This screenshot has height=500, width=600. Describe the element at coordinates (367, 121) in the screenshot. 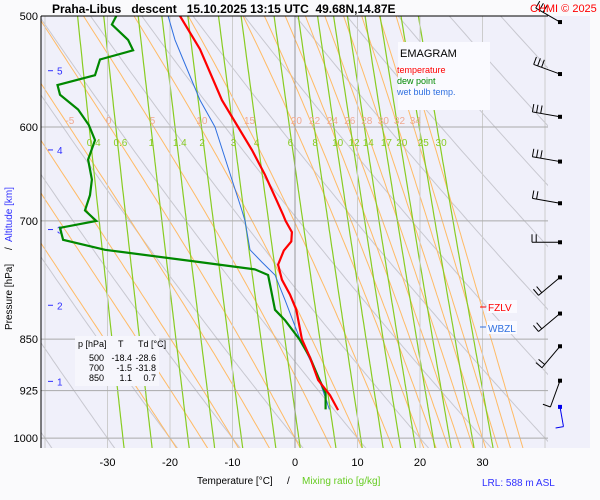

I see `moist-adiabat-label: 28` at that location.